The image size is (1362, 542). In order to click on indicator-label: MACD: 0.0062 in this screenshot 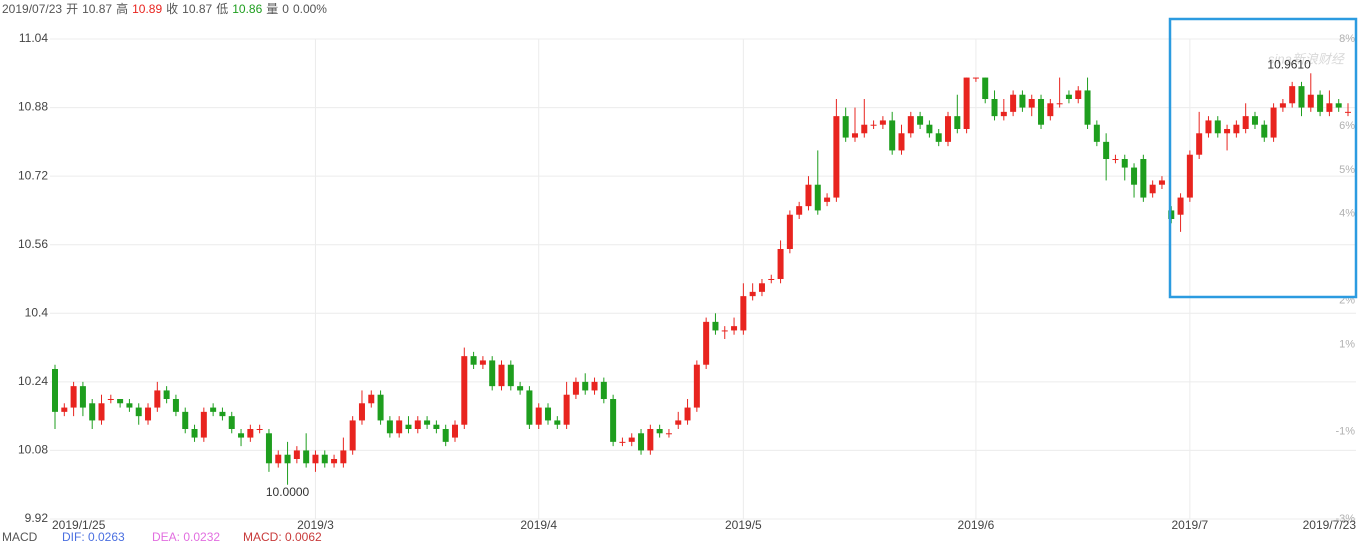, I will do `click(282, 536)`.